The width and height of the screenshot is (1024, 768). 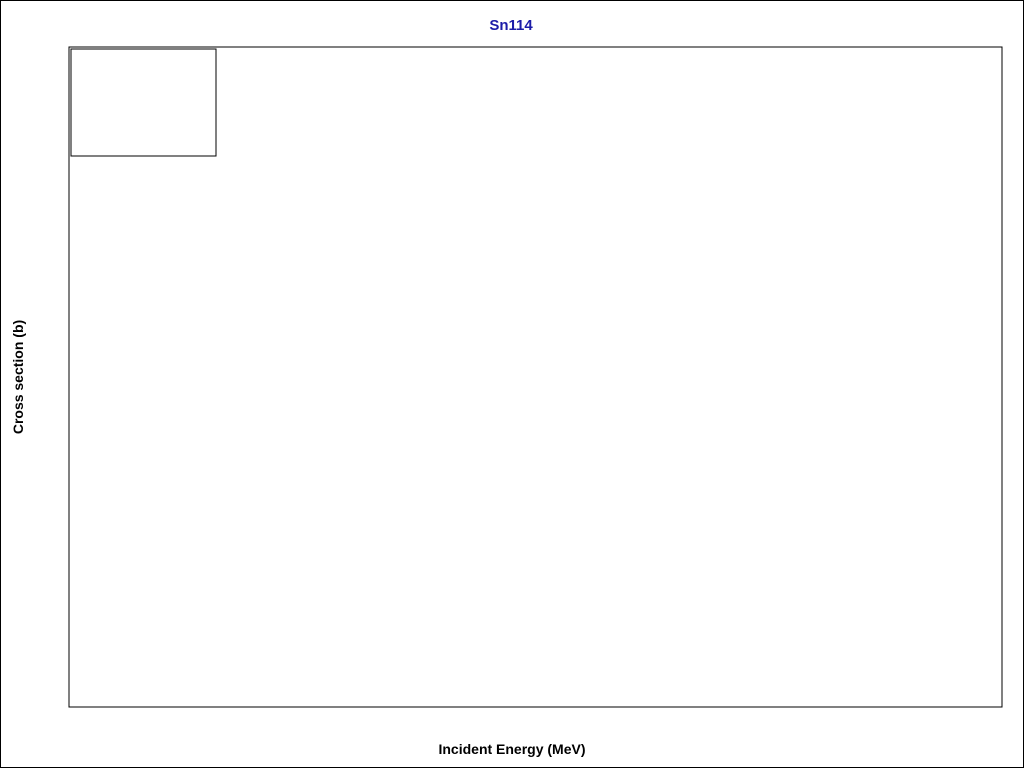 What do you see at coordinates (18, 377) in the screenshot?
I see `y-axis-title: Cross section (b)` at bounding box center [18, 377].